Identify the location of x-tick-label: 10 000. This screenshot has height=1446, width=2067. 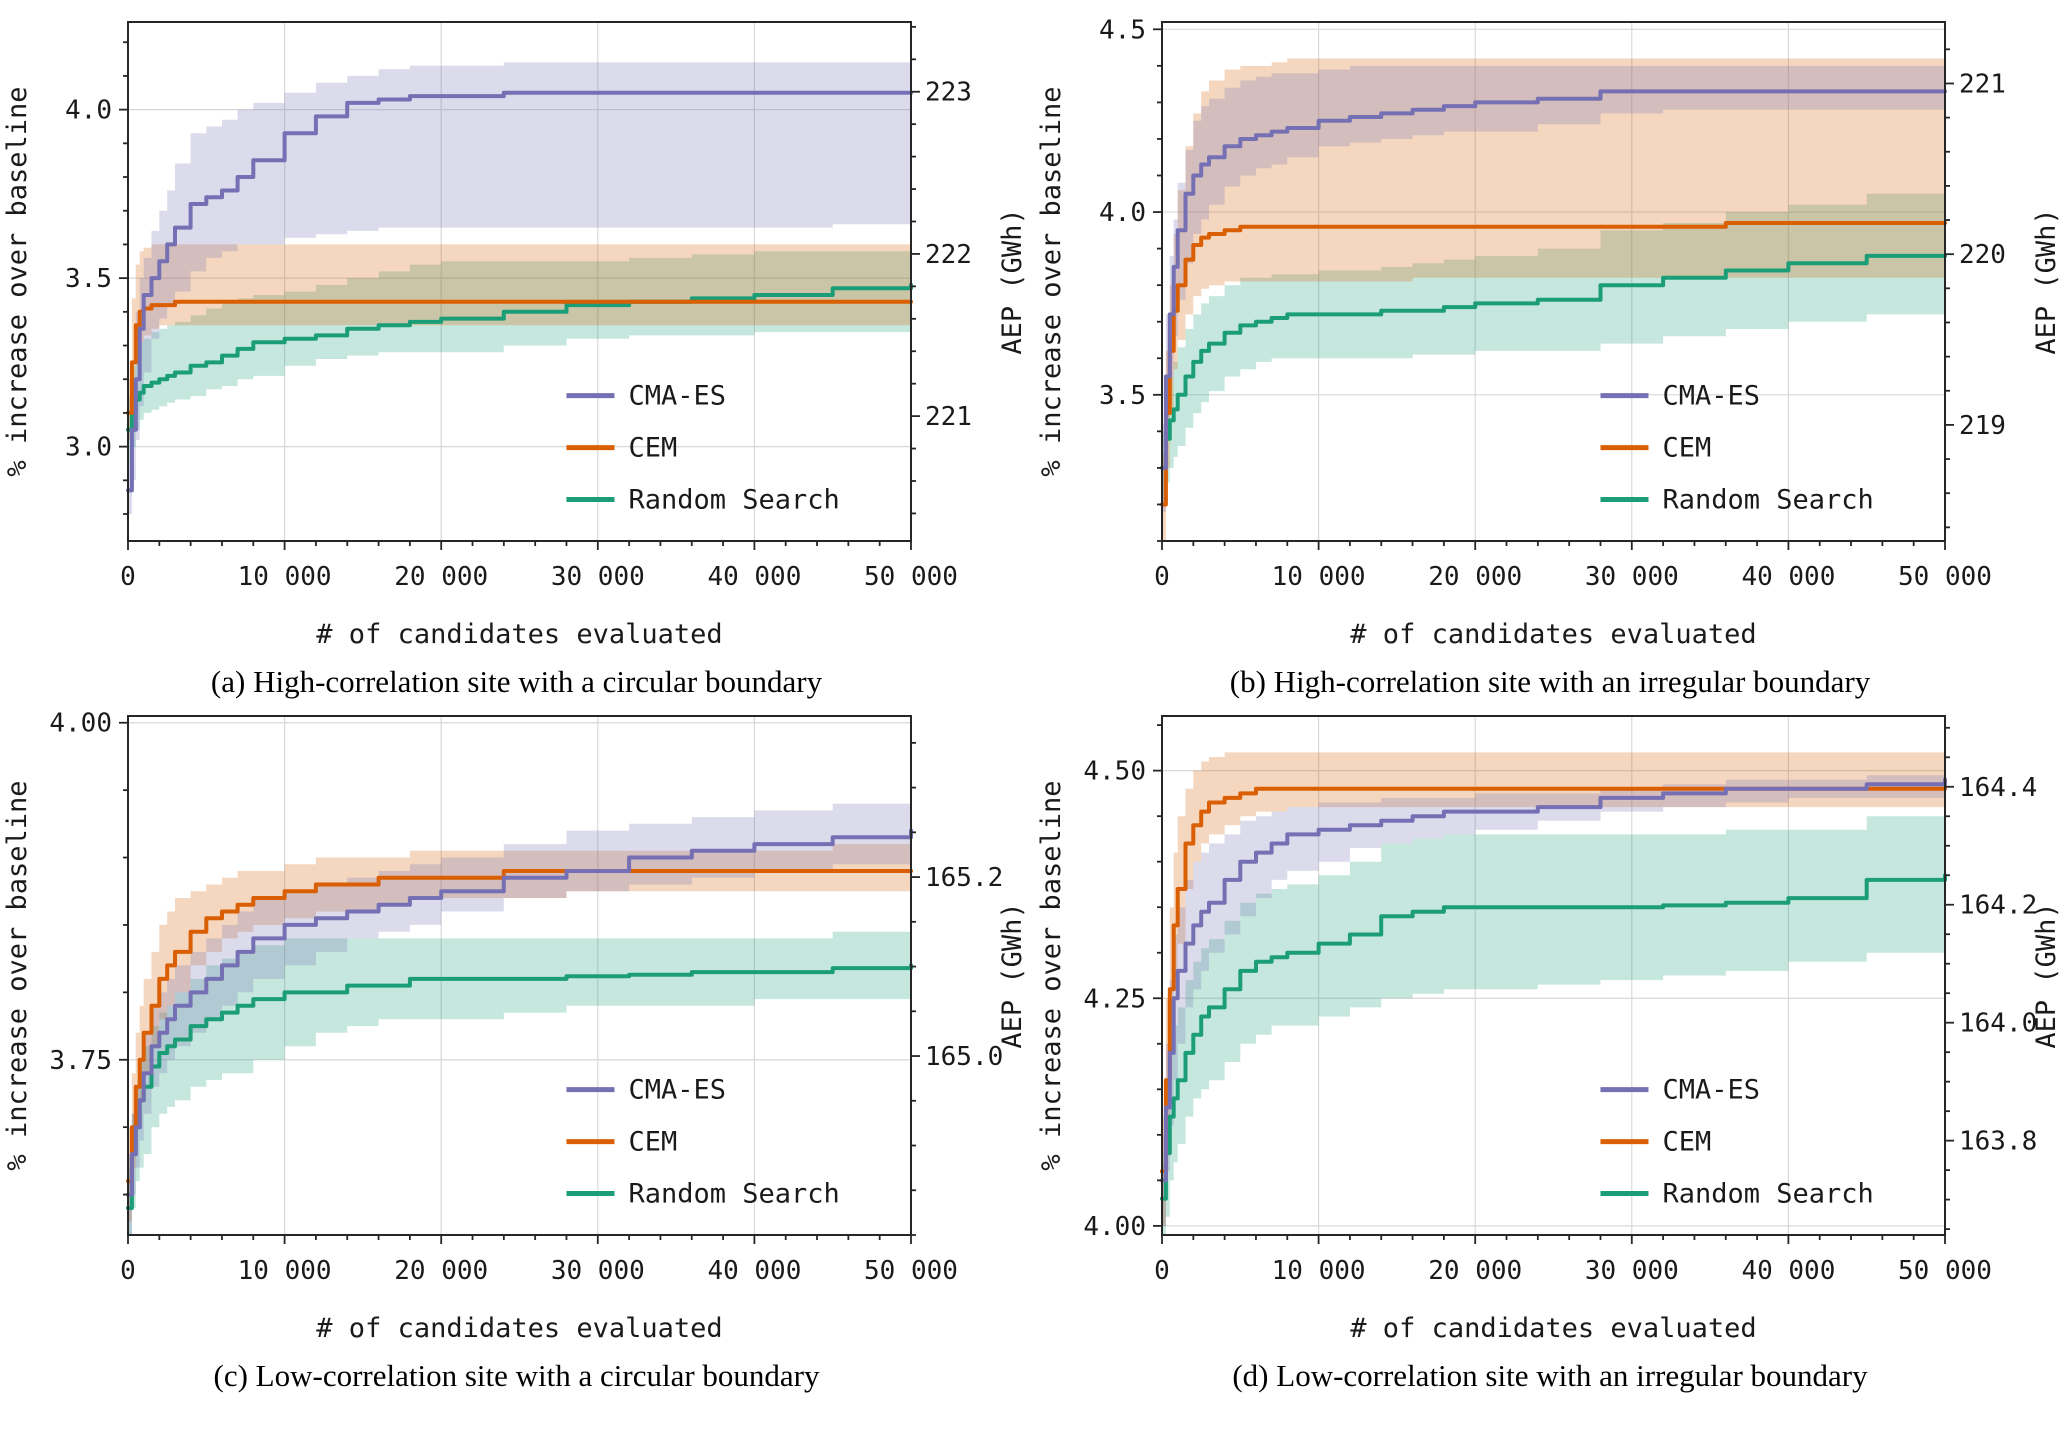
(1318, 577).